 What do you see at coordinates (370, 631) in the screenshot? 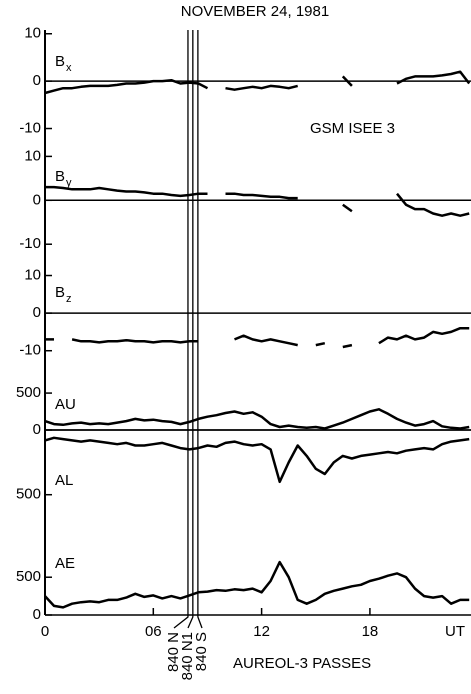
I see `x-tick-label: 18` at bounding box center [370, 631].